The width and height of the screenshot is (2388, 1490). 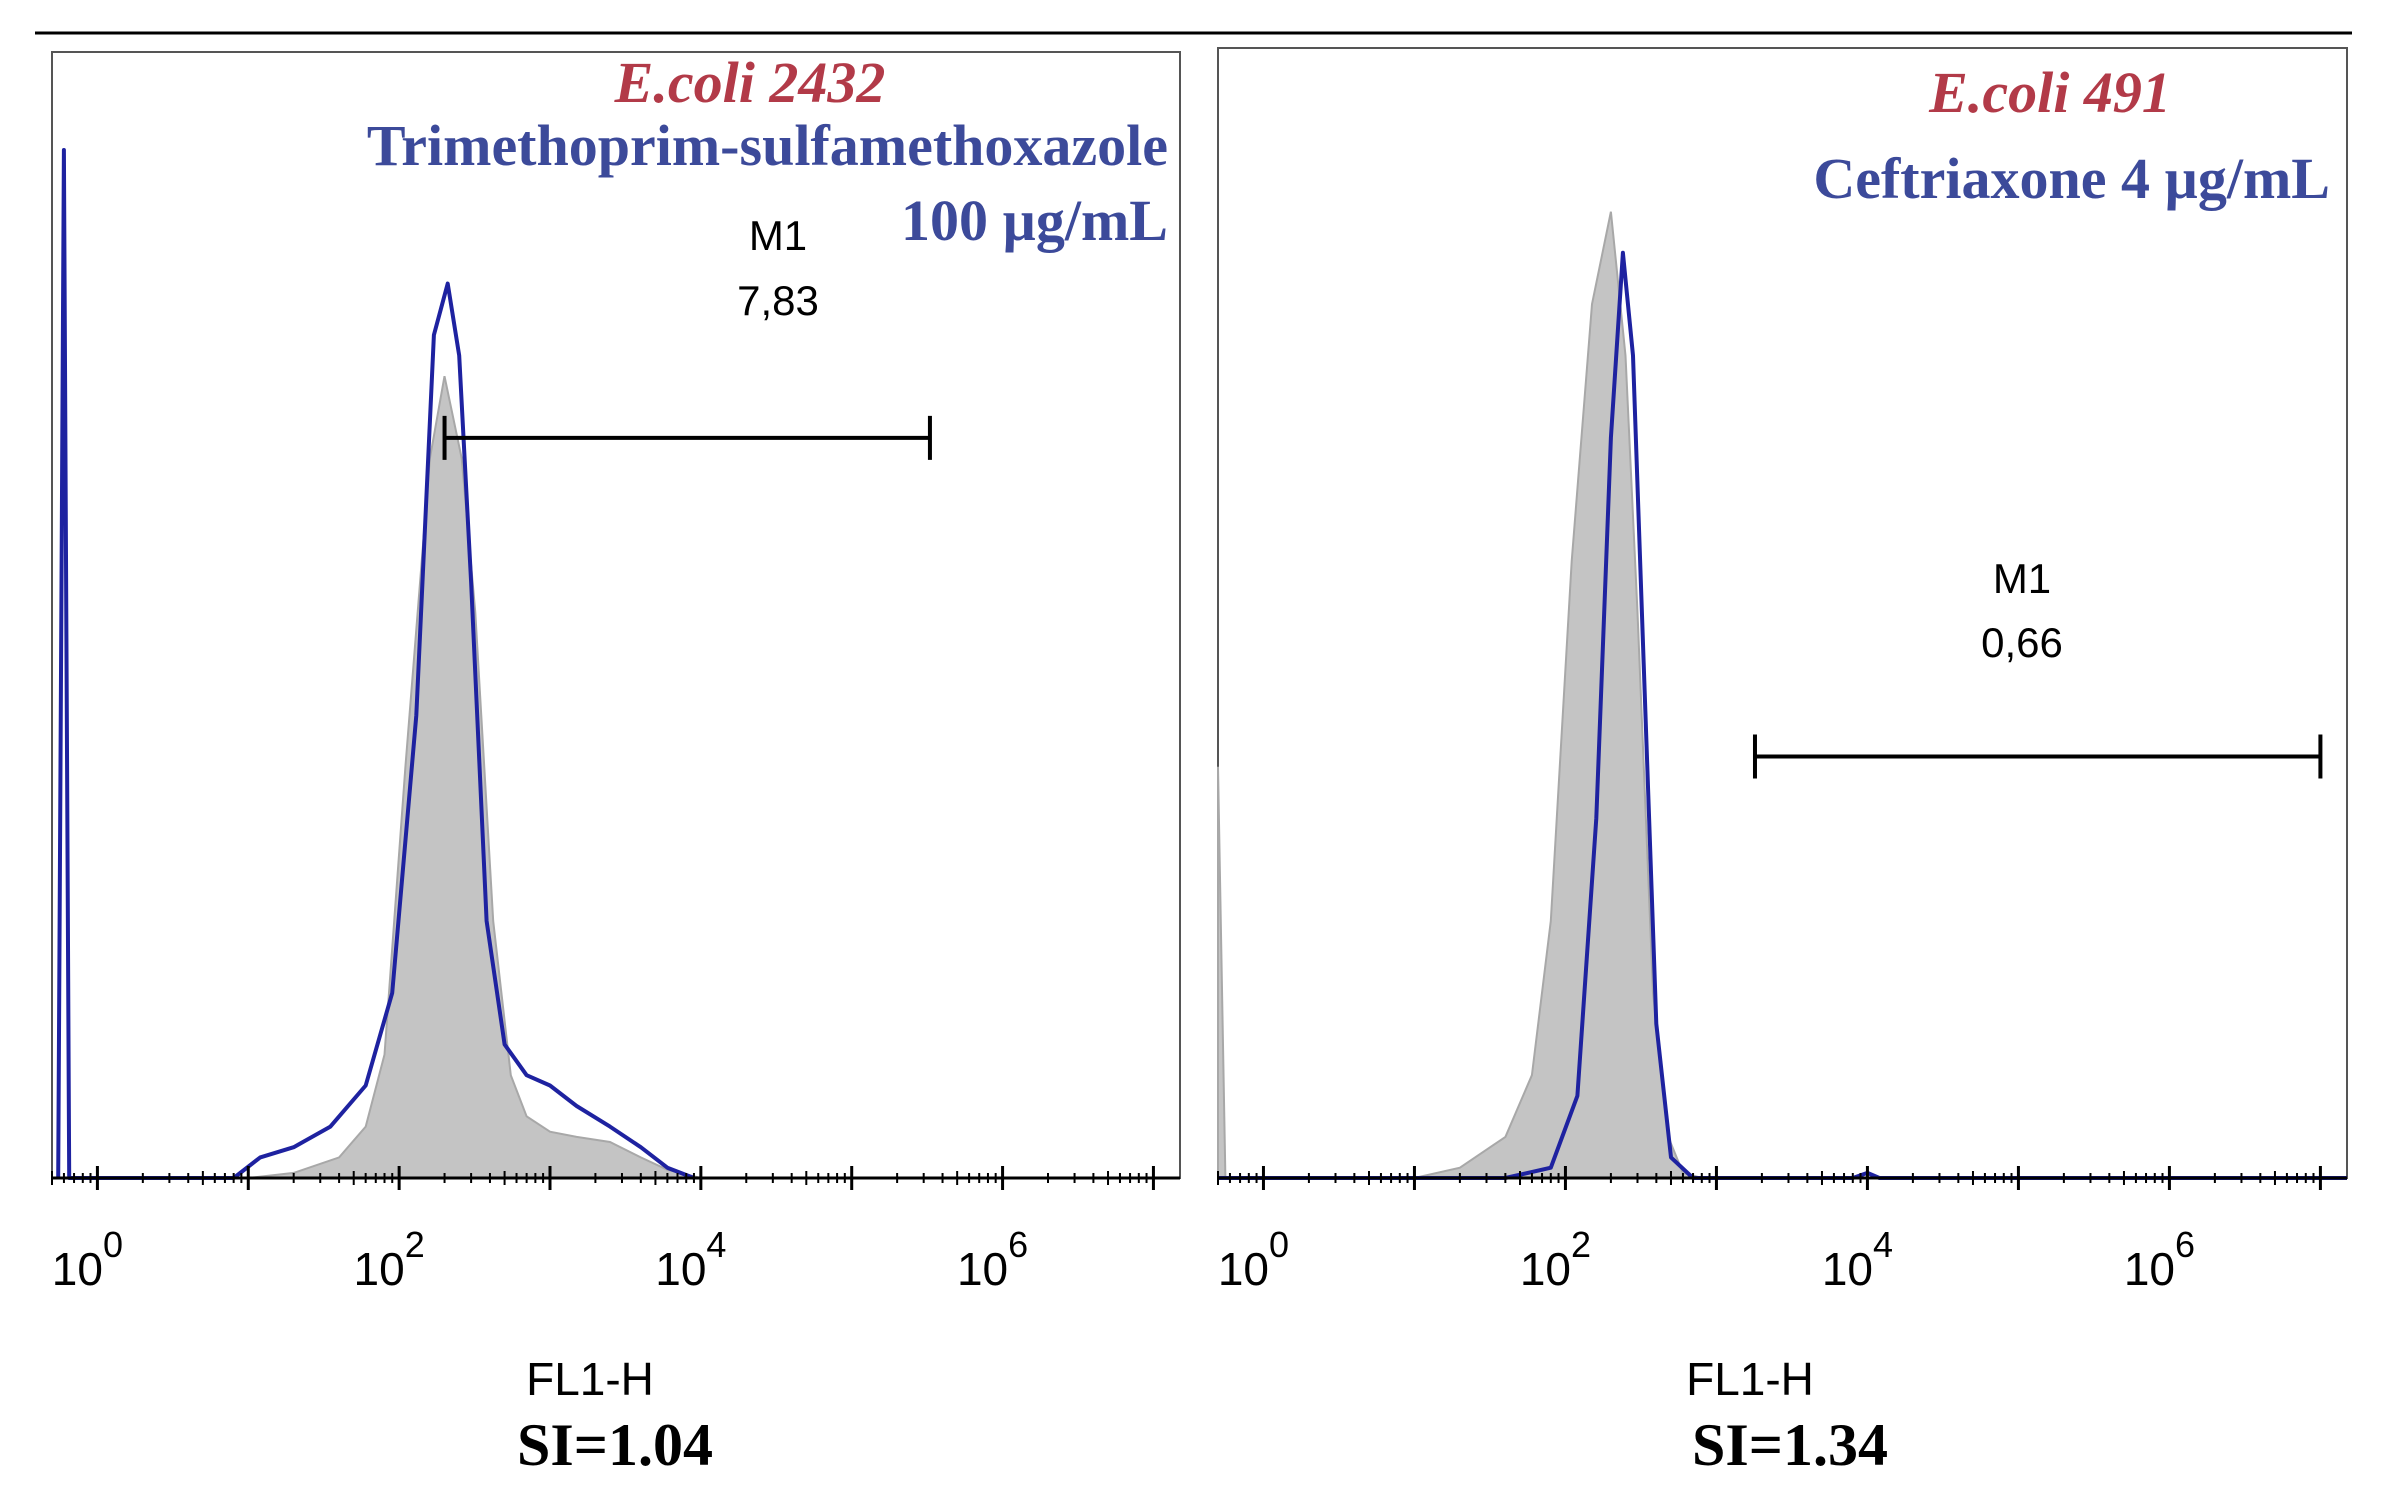 What do you see at coordinates (2049, 92) in the screenshot?
I see `chart-title: E.coli 491` at bounding box center [2049, 92].